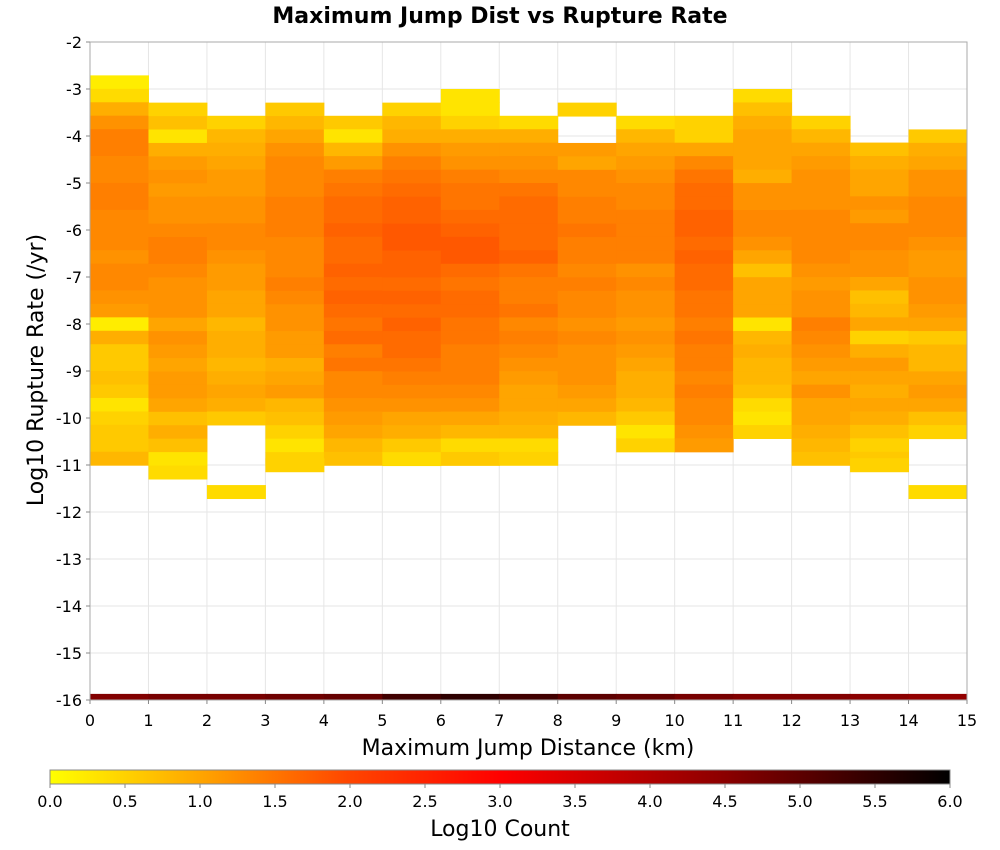 The image size is (1000, 850). I want to click on colorbar-tick-label: 5.5, so click(874, 801).